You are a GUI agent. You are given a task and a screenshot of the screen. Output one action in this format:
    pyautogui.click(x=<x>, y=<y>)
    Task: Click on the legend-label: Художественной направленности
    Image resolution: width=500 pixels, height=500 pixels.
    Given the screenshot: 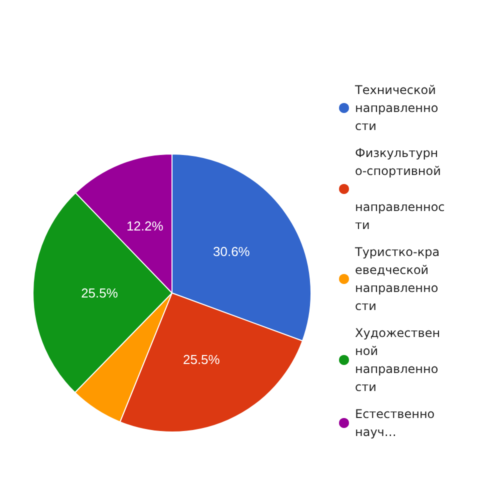 What is the action you would take?
    pyautogui.click(x=397, y=360)
    